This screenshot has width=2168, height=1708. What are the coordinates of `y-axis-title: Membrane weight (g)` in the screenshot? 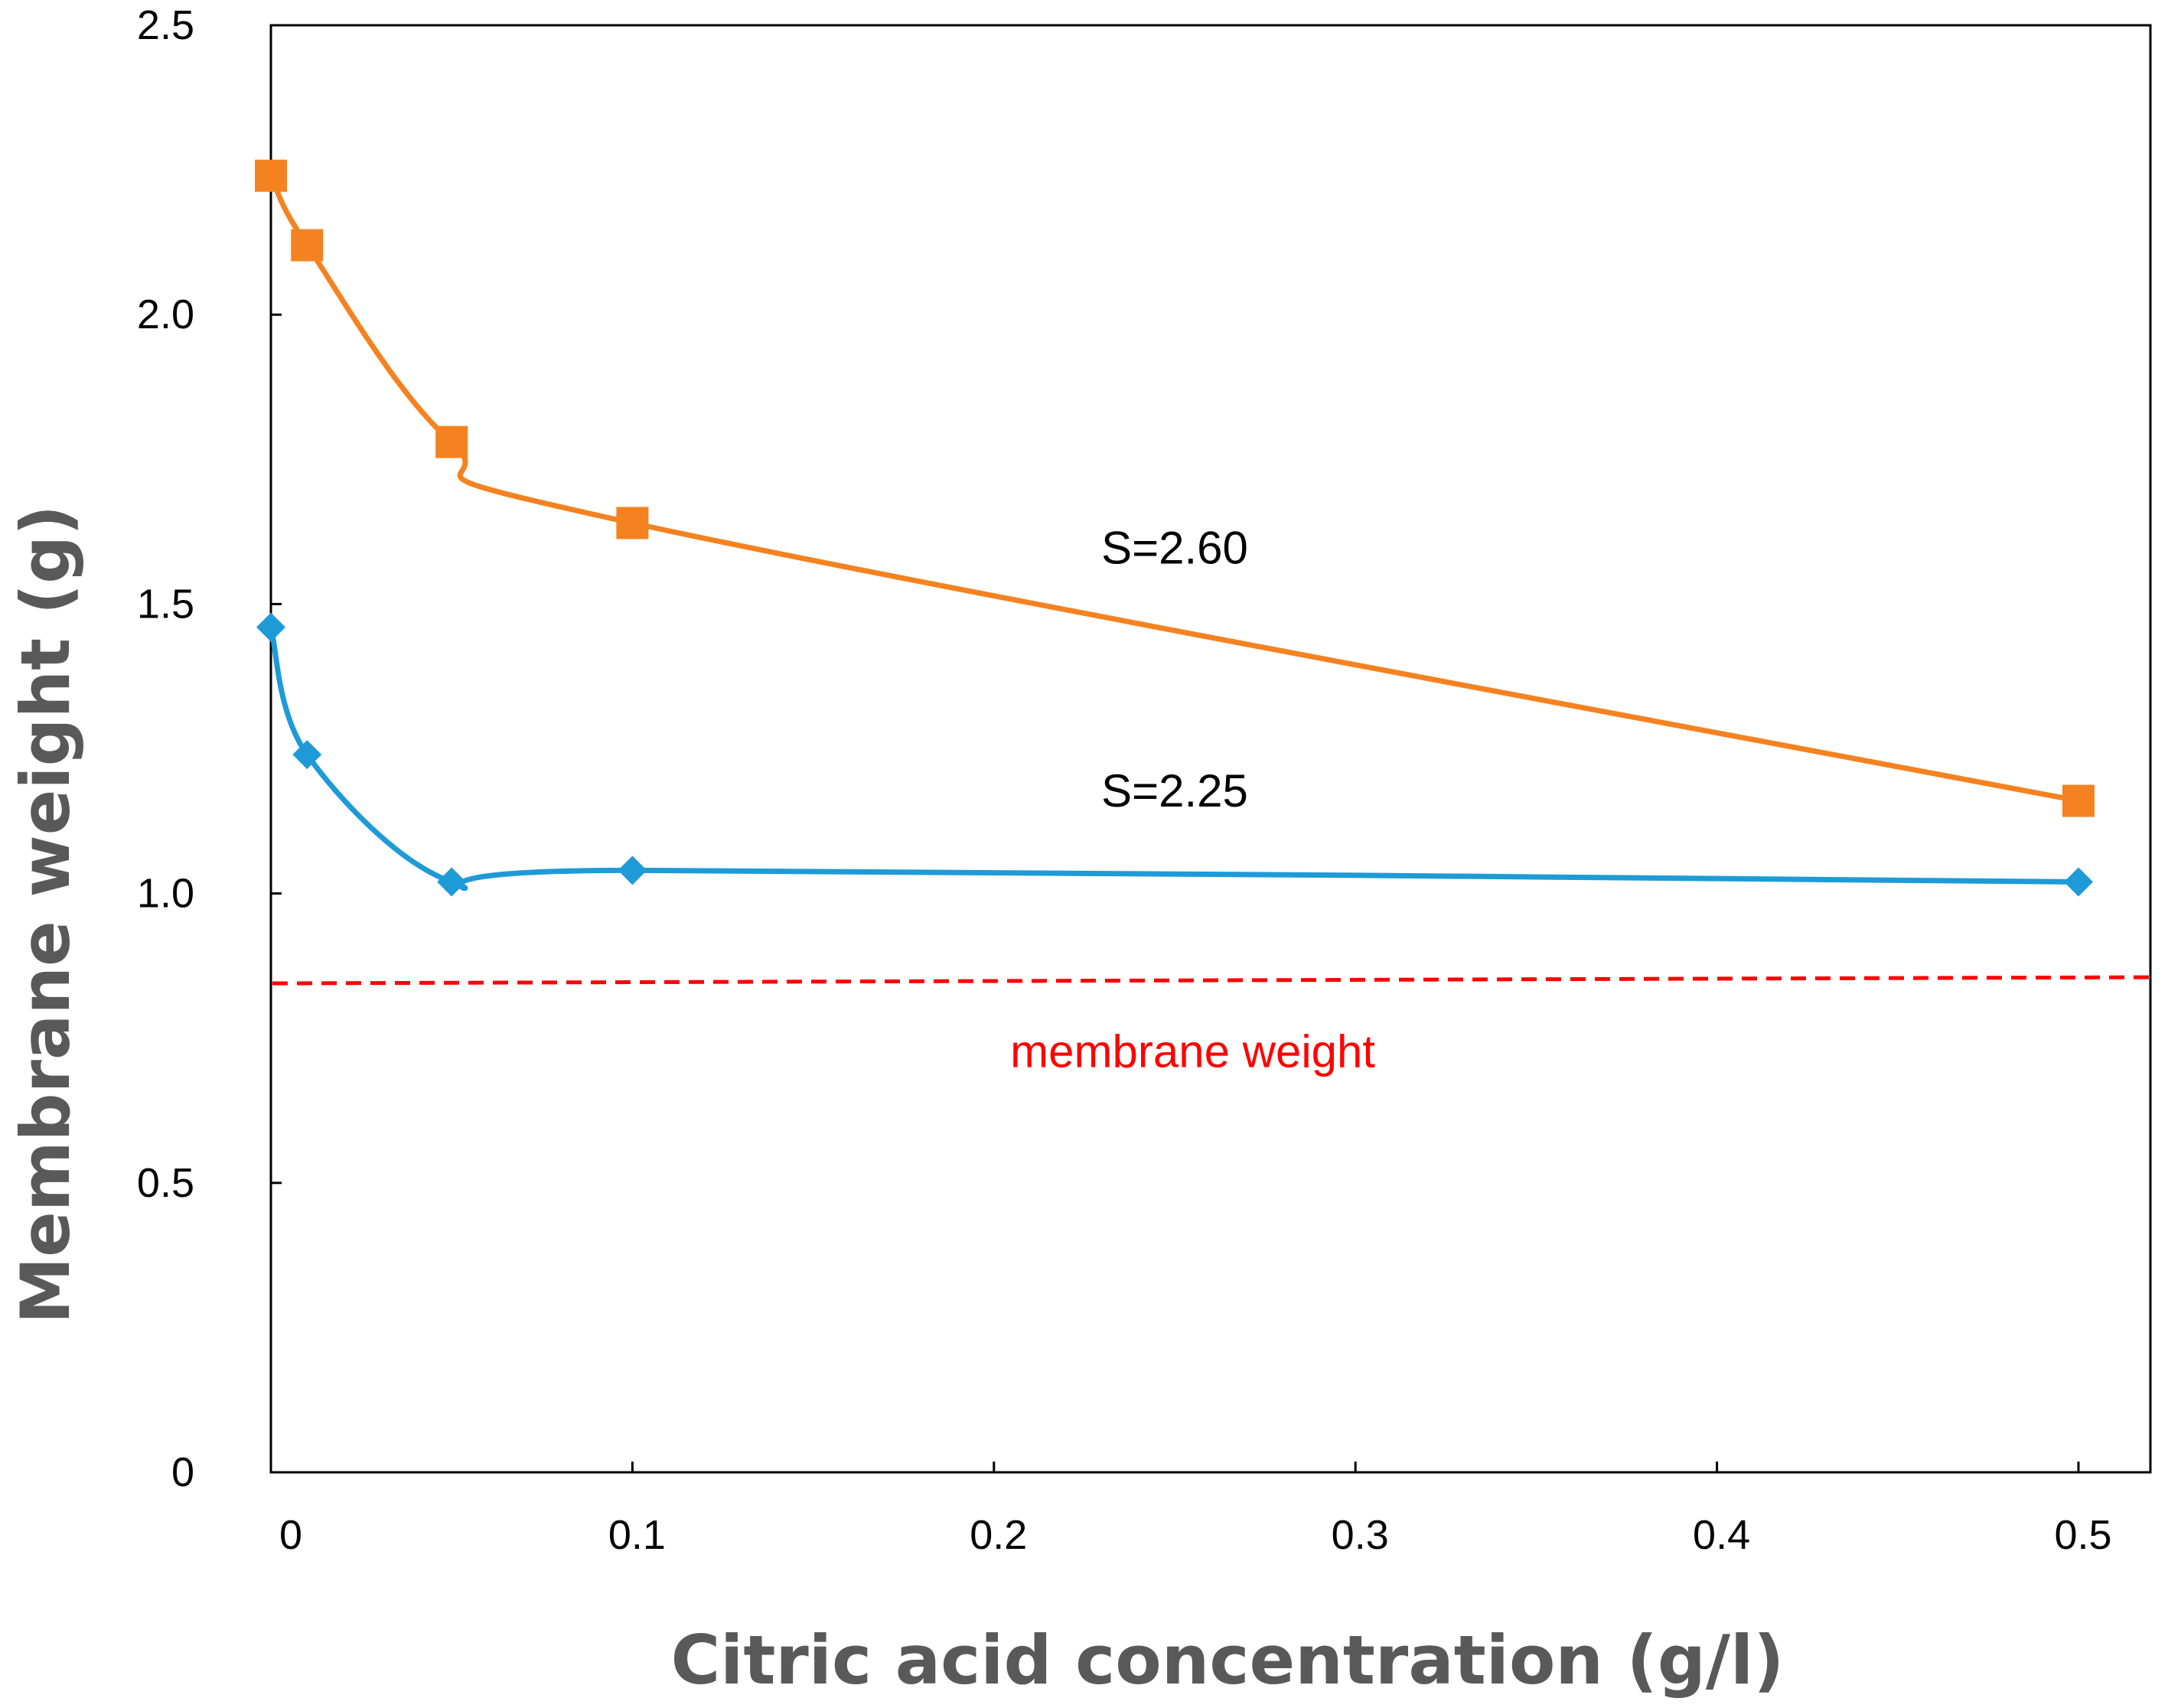 It's located at (45, 915).